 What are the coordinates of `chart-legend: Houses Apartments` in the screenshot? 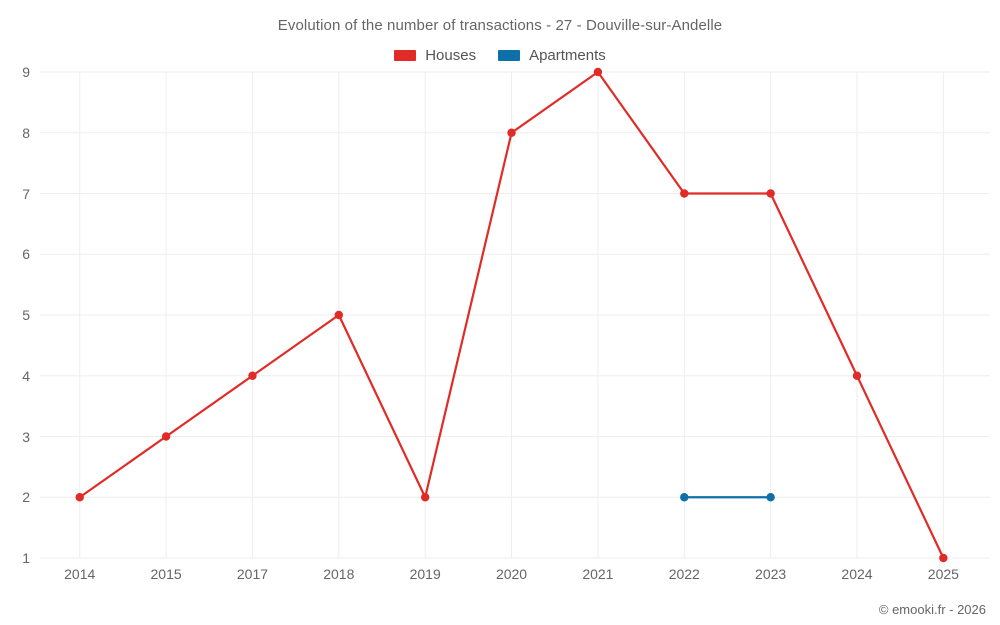 It's located at (500, 55).